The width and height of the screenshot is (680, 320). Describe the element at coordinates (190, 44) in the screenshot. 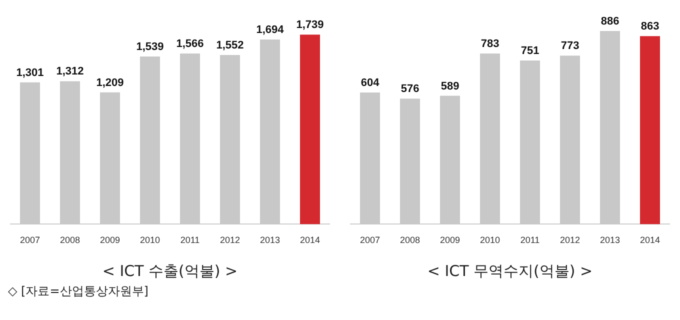

I see `data-label: 1,566` at that location.